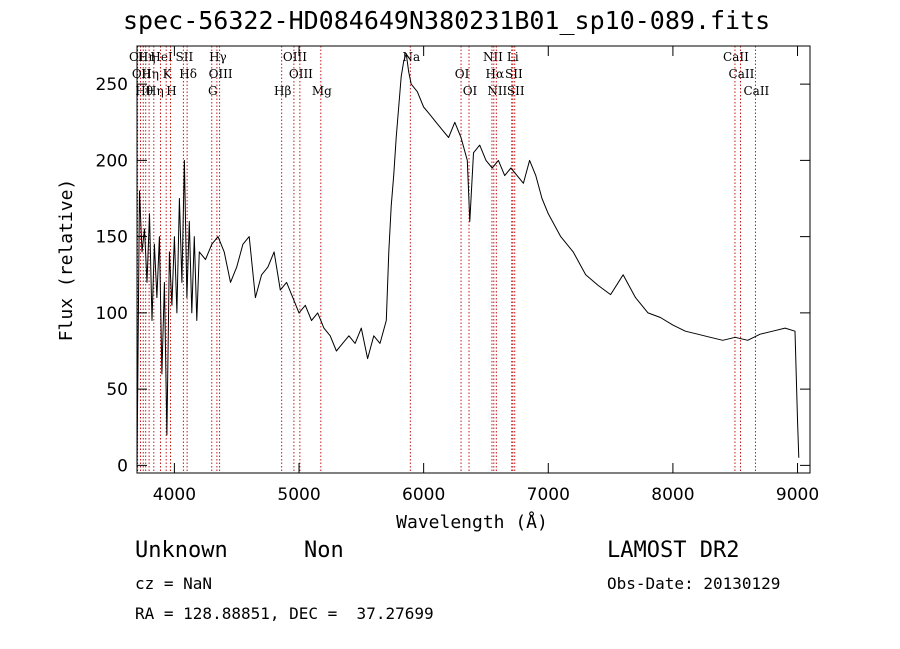 The image size is (900, 649). I want to click on x-tick-label: 9000, so click(797, 495).